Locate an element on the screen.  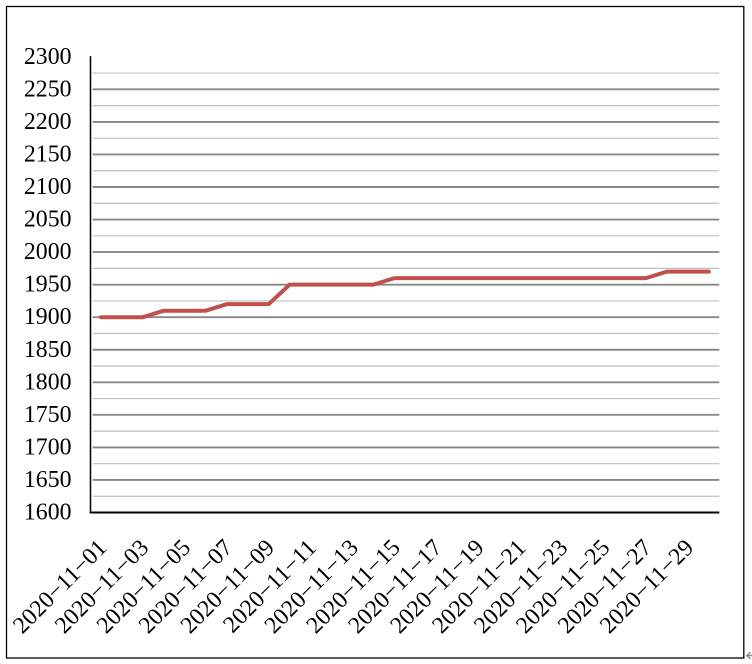
svg-text: 1650 is located at coordinates (48, 480).